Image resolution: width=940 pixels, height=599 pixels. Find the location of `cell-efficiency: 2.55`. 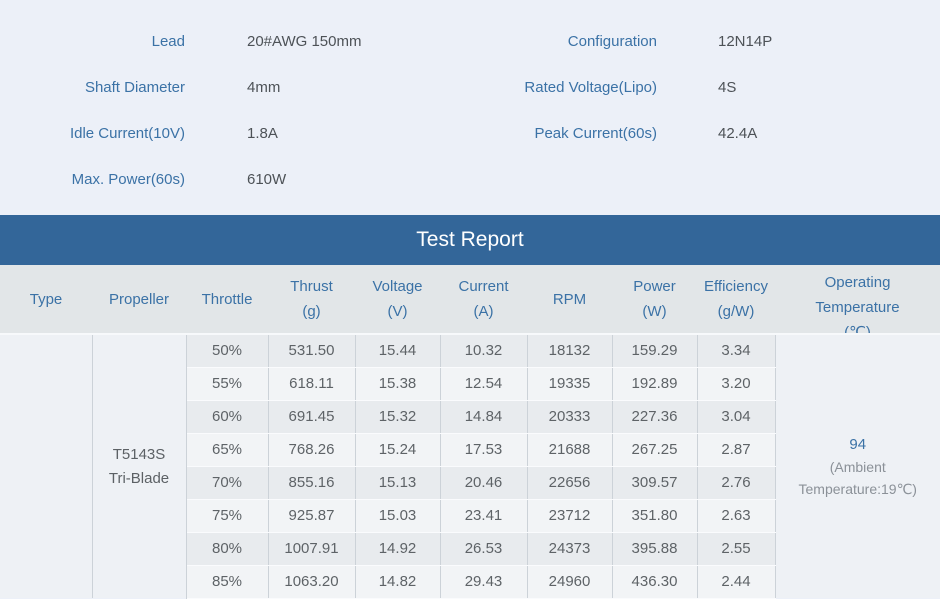

cell-efficiency: 2.55 is located at coordinates (736, 548).